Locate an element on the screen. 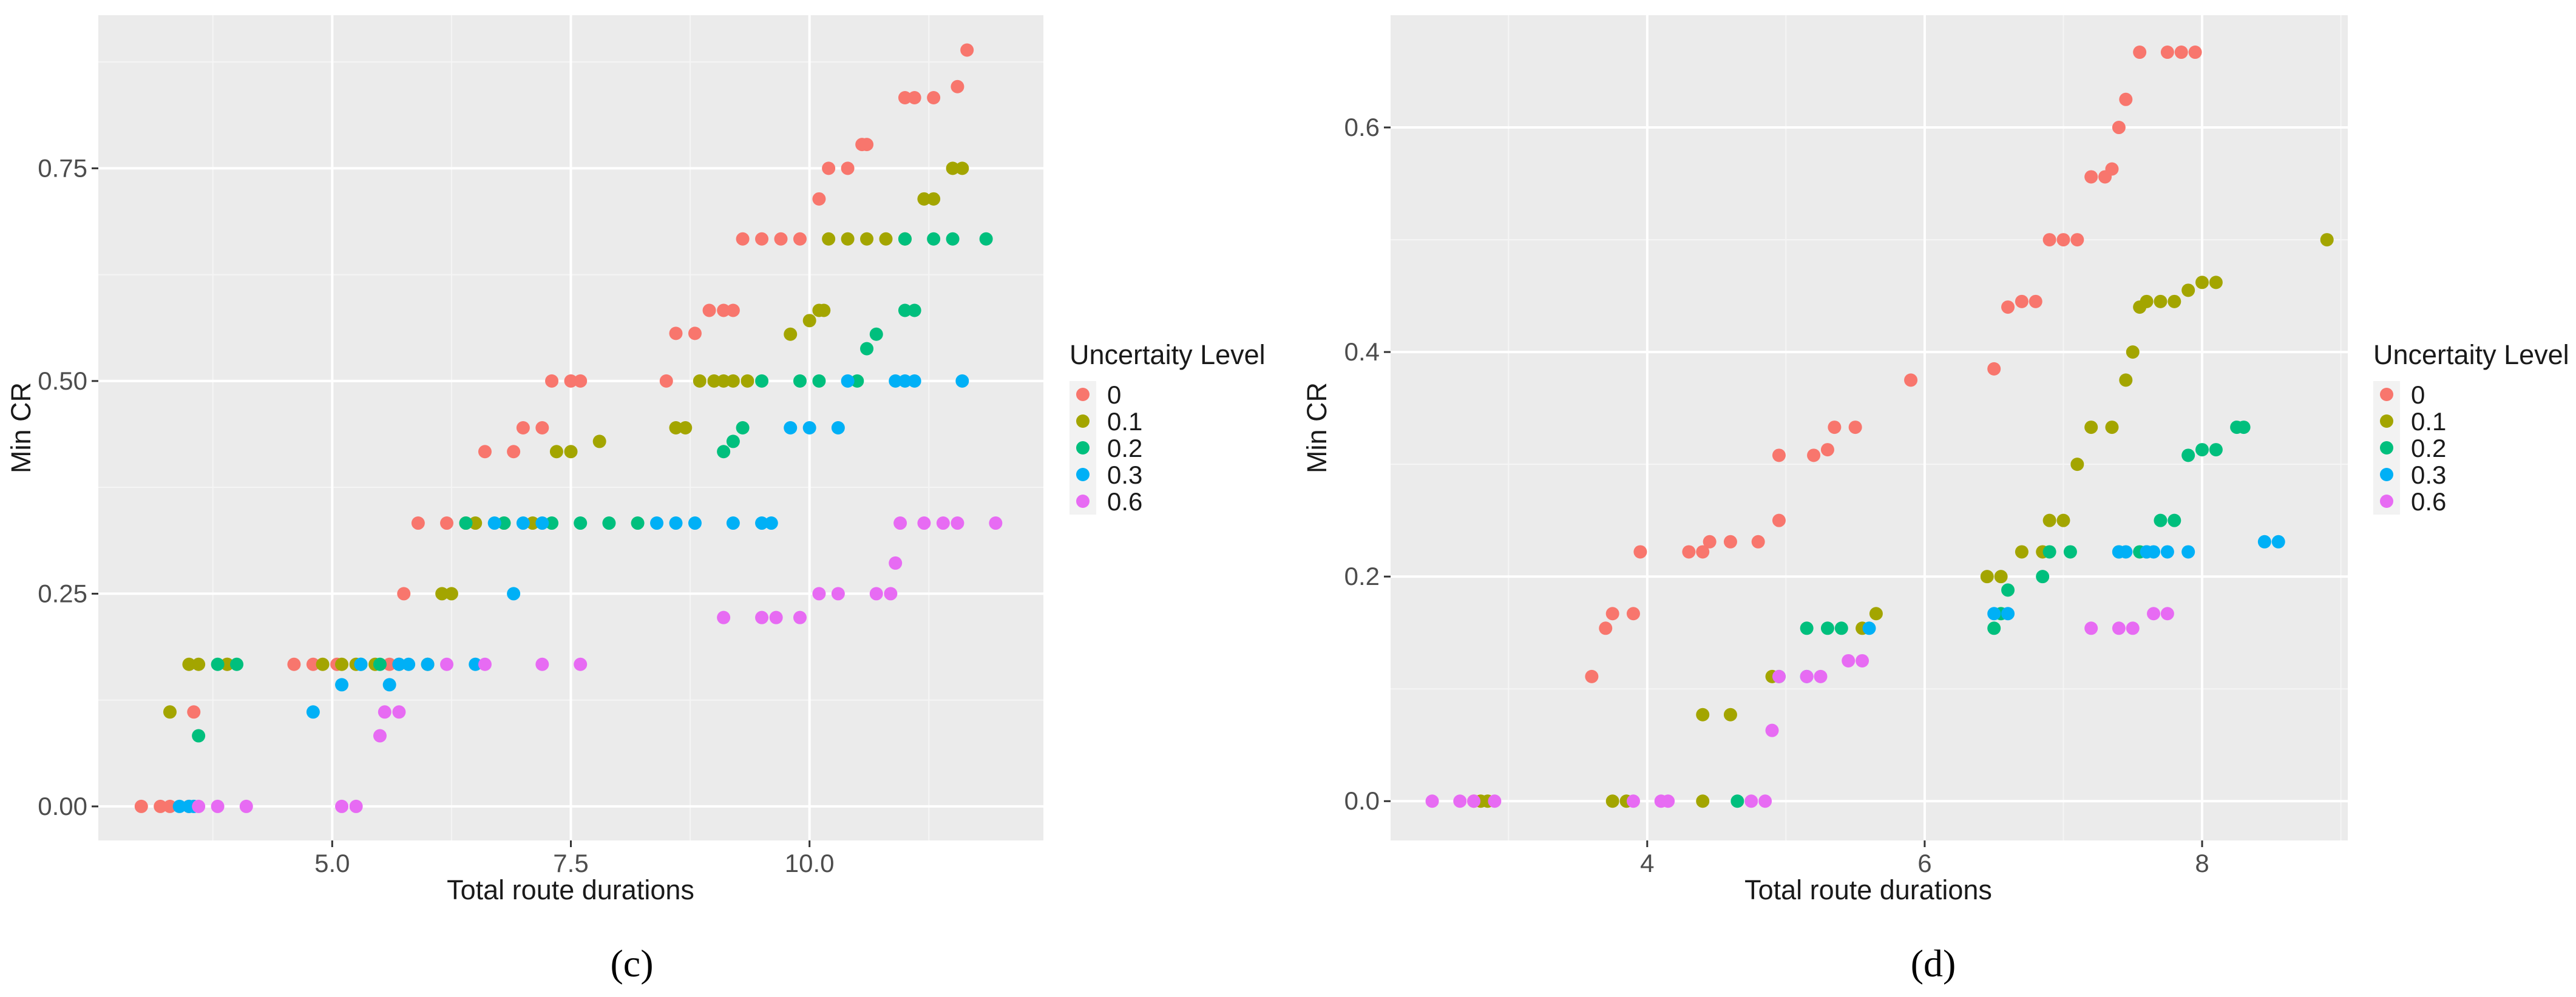 The width and height of the screenshot is (2576, 997). legend-label: 0.3 is located at coordinates (1125, 475).